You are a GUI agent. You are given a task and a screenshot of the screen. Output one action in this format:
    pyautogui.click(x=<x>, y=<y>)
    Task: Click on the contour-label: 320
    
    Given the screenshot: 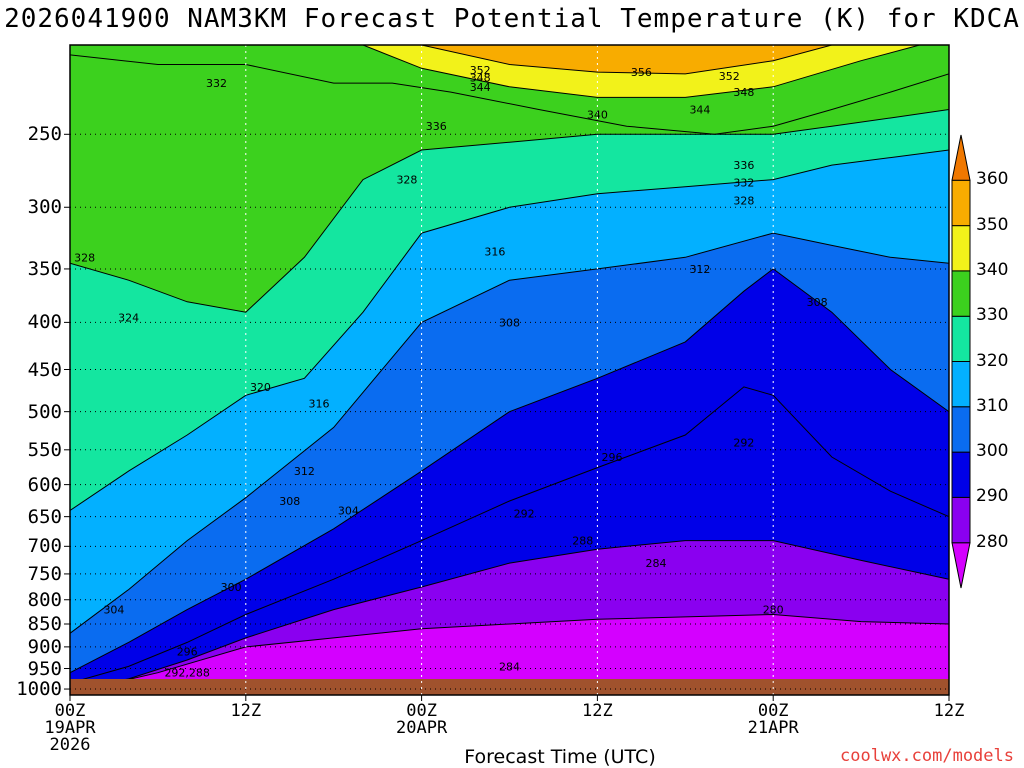 What is the action you would take?
    pyautogui.click(x=260, y=387)
    